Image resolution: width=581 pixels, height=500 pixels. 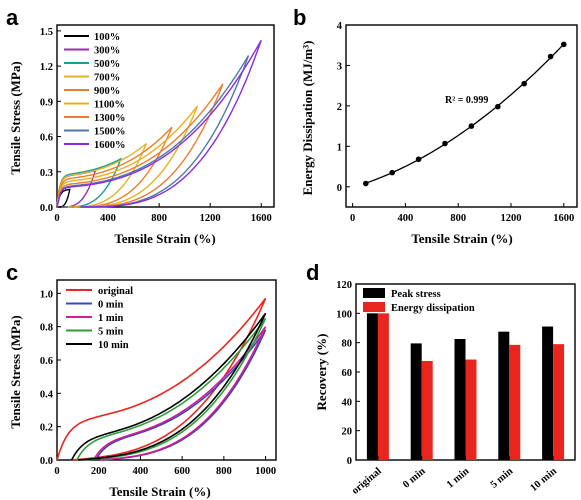 I want to click on axis-title-x-a: Tensile Strain (%), so click(x=164, y=238).